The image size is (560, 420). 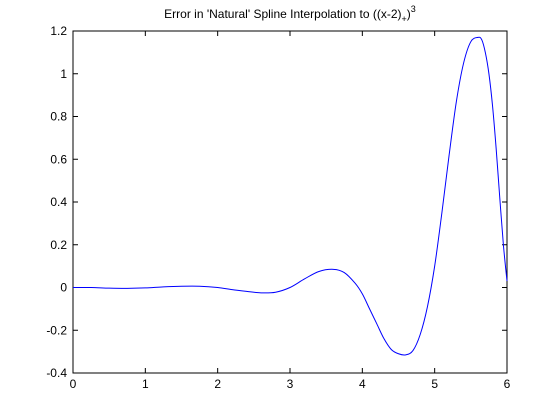 What do you see at coordinates (73, 384) in the screenshot?
I see `x-tick-label: 0` at bounding box center [73, 384].